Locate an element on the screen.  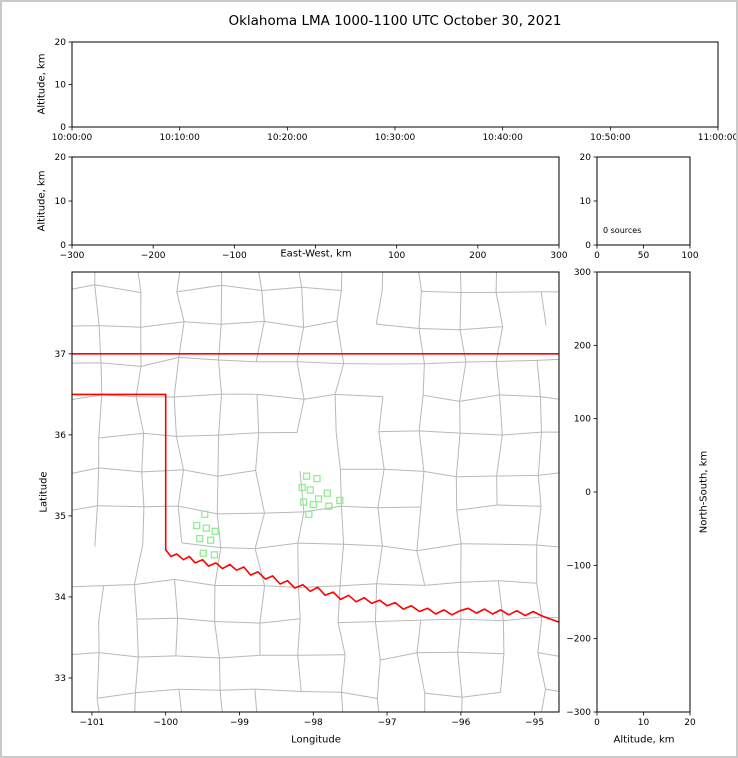
x-tick-label: −96 is located at coordinates (460, 723).